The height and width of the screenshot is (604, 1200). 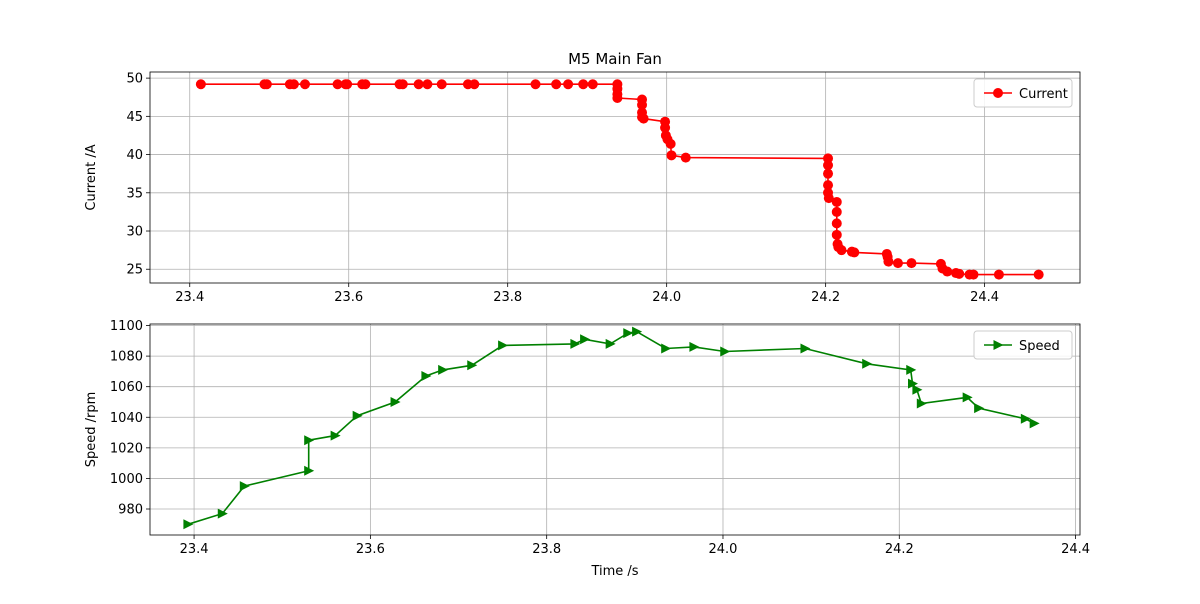 What do you see at coordinates (1043, 94) in the screenshot?
I see `chart-0-legend-label-0: Current` at bounding box center [1043, 94].